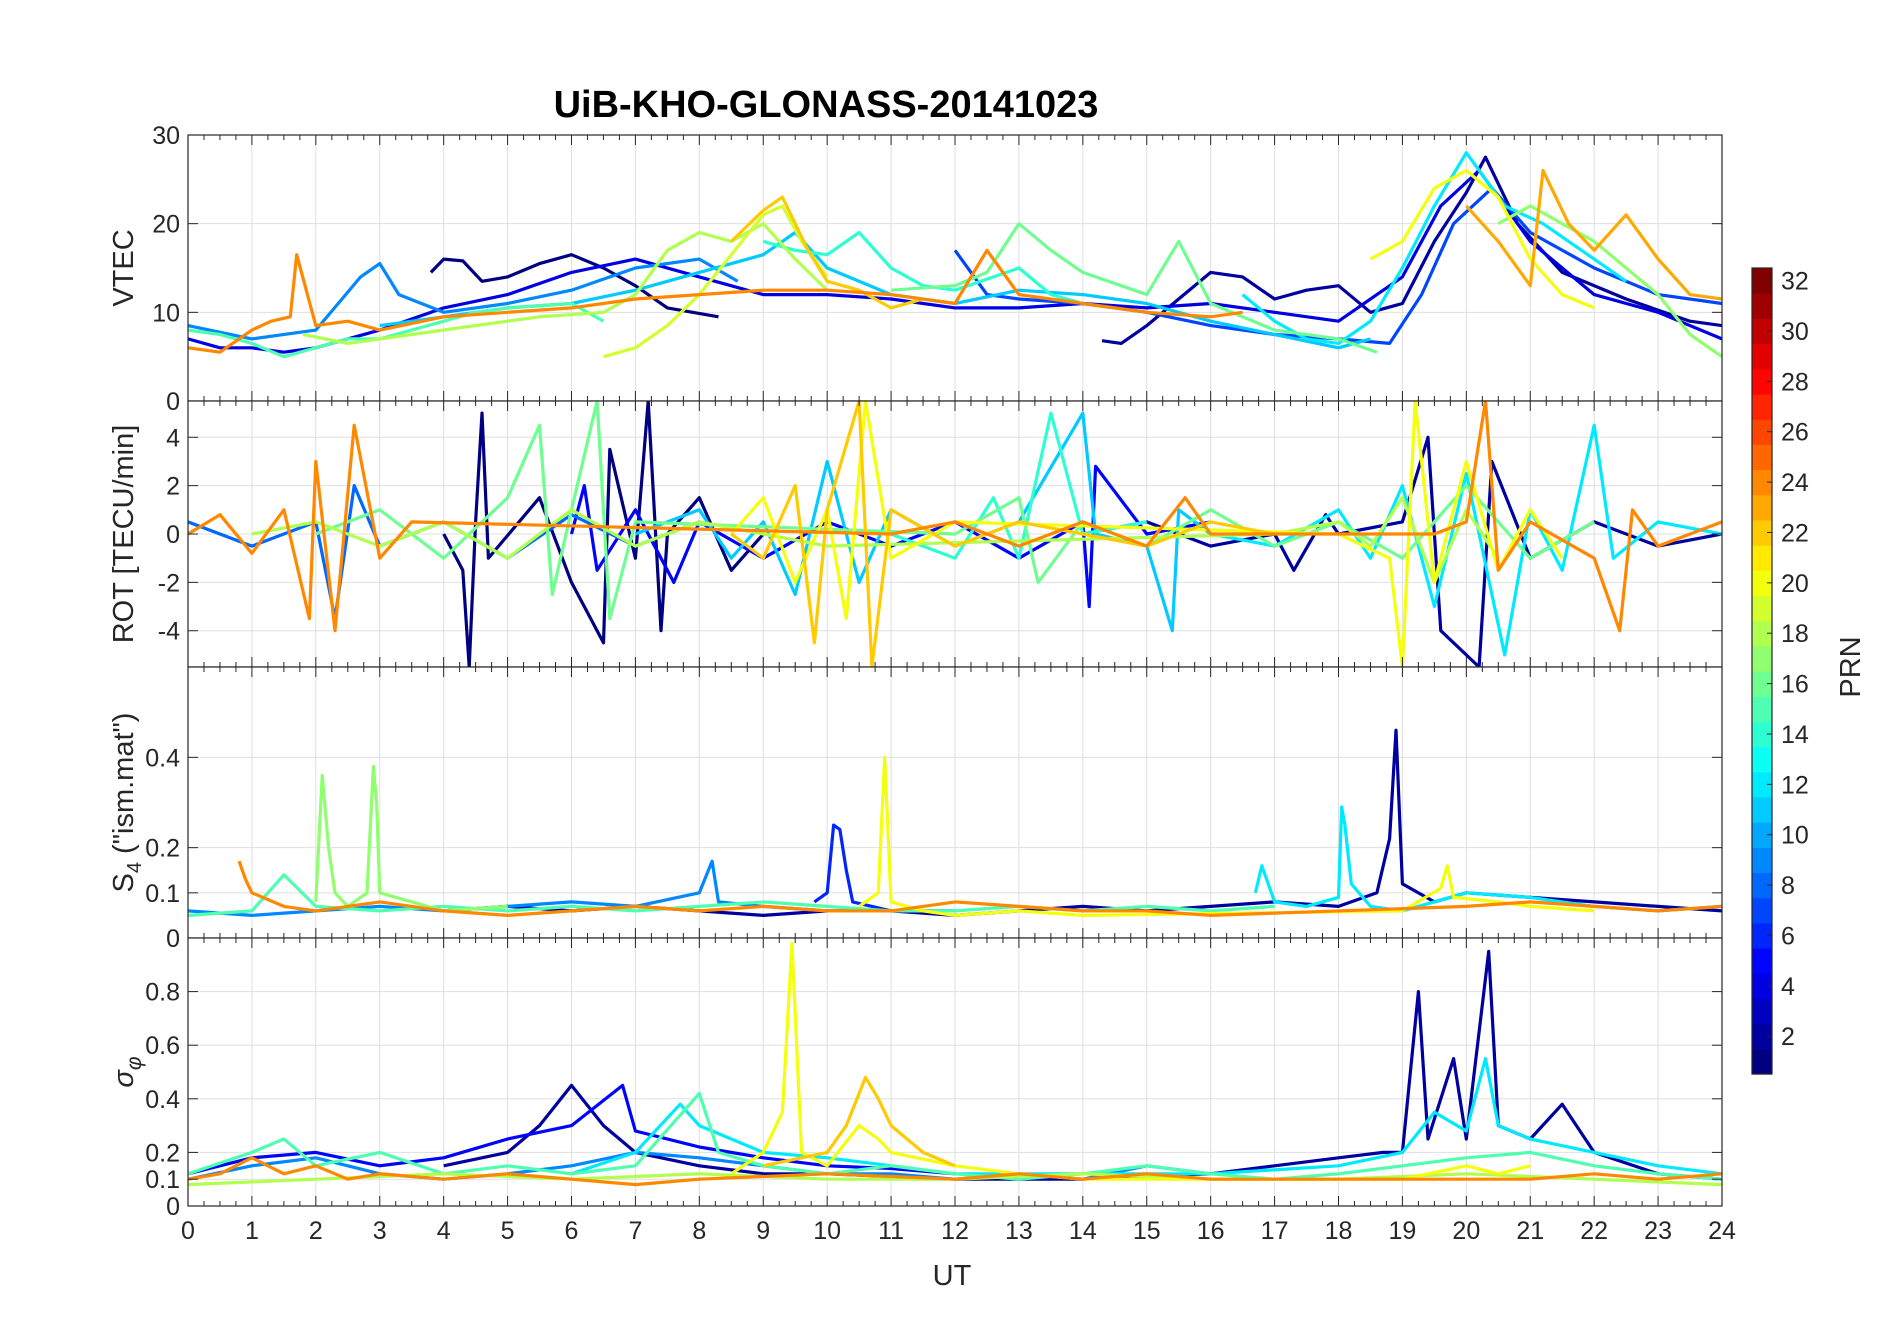  I want to click on x-tick-label: 13, so click(1019, 1231).